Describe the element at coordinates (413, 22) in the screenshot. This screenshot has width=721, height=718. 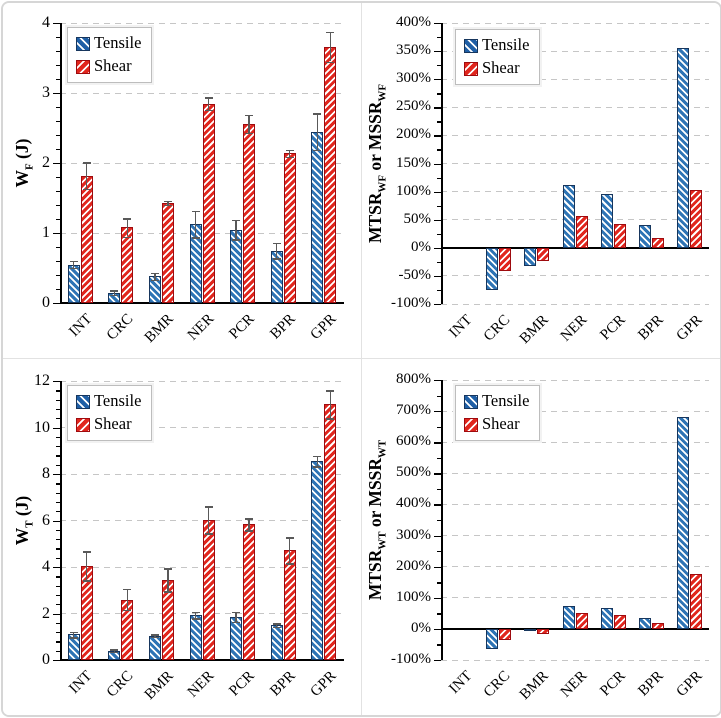
I see `y-tick-label: 400%` at that location.